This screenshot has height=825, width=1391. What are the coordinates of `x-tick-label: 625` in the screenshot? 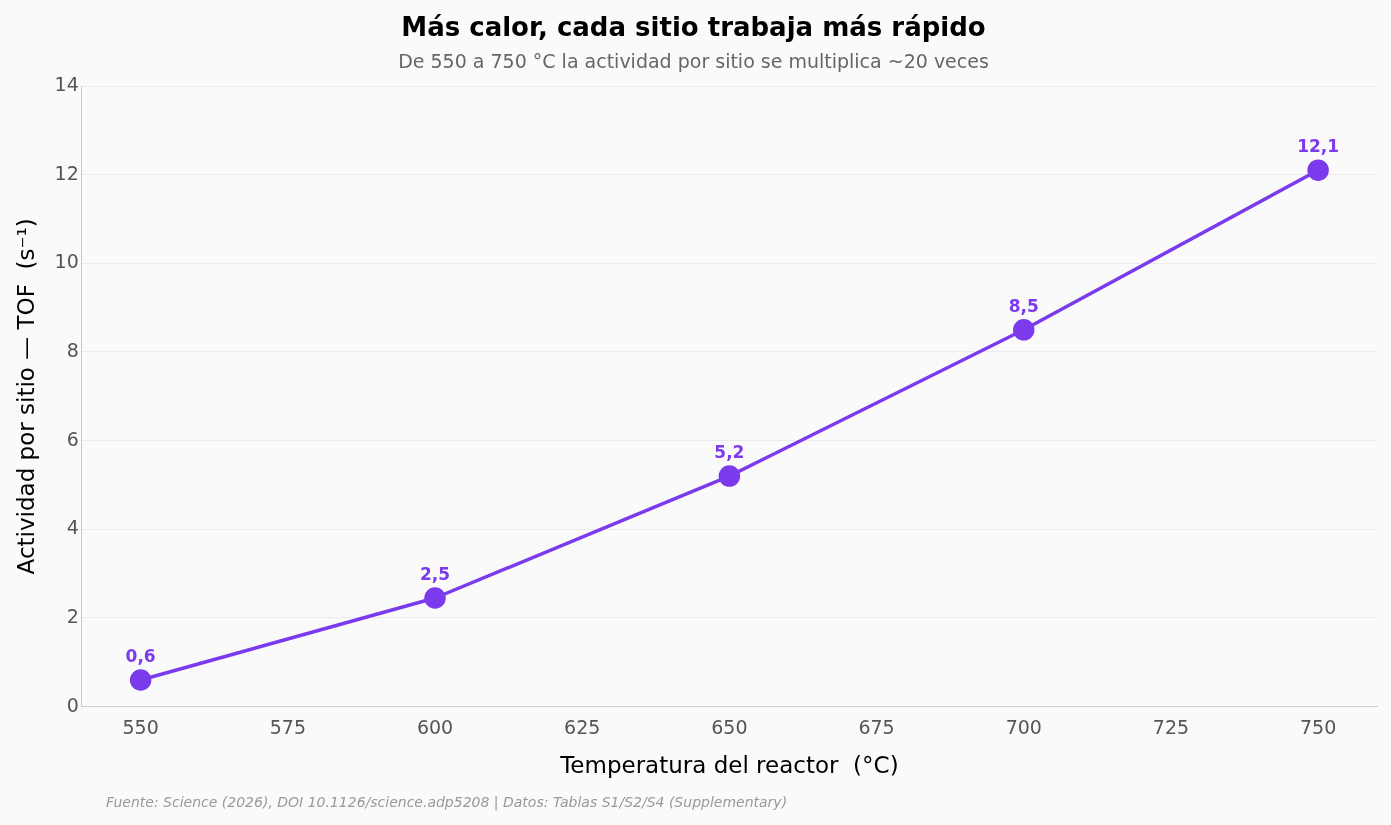 It's located at (582, 726).